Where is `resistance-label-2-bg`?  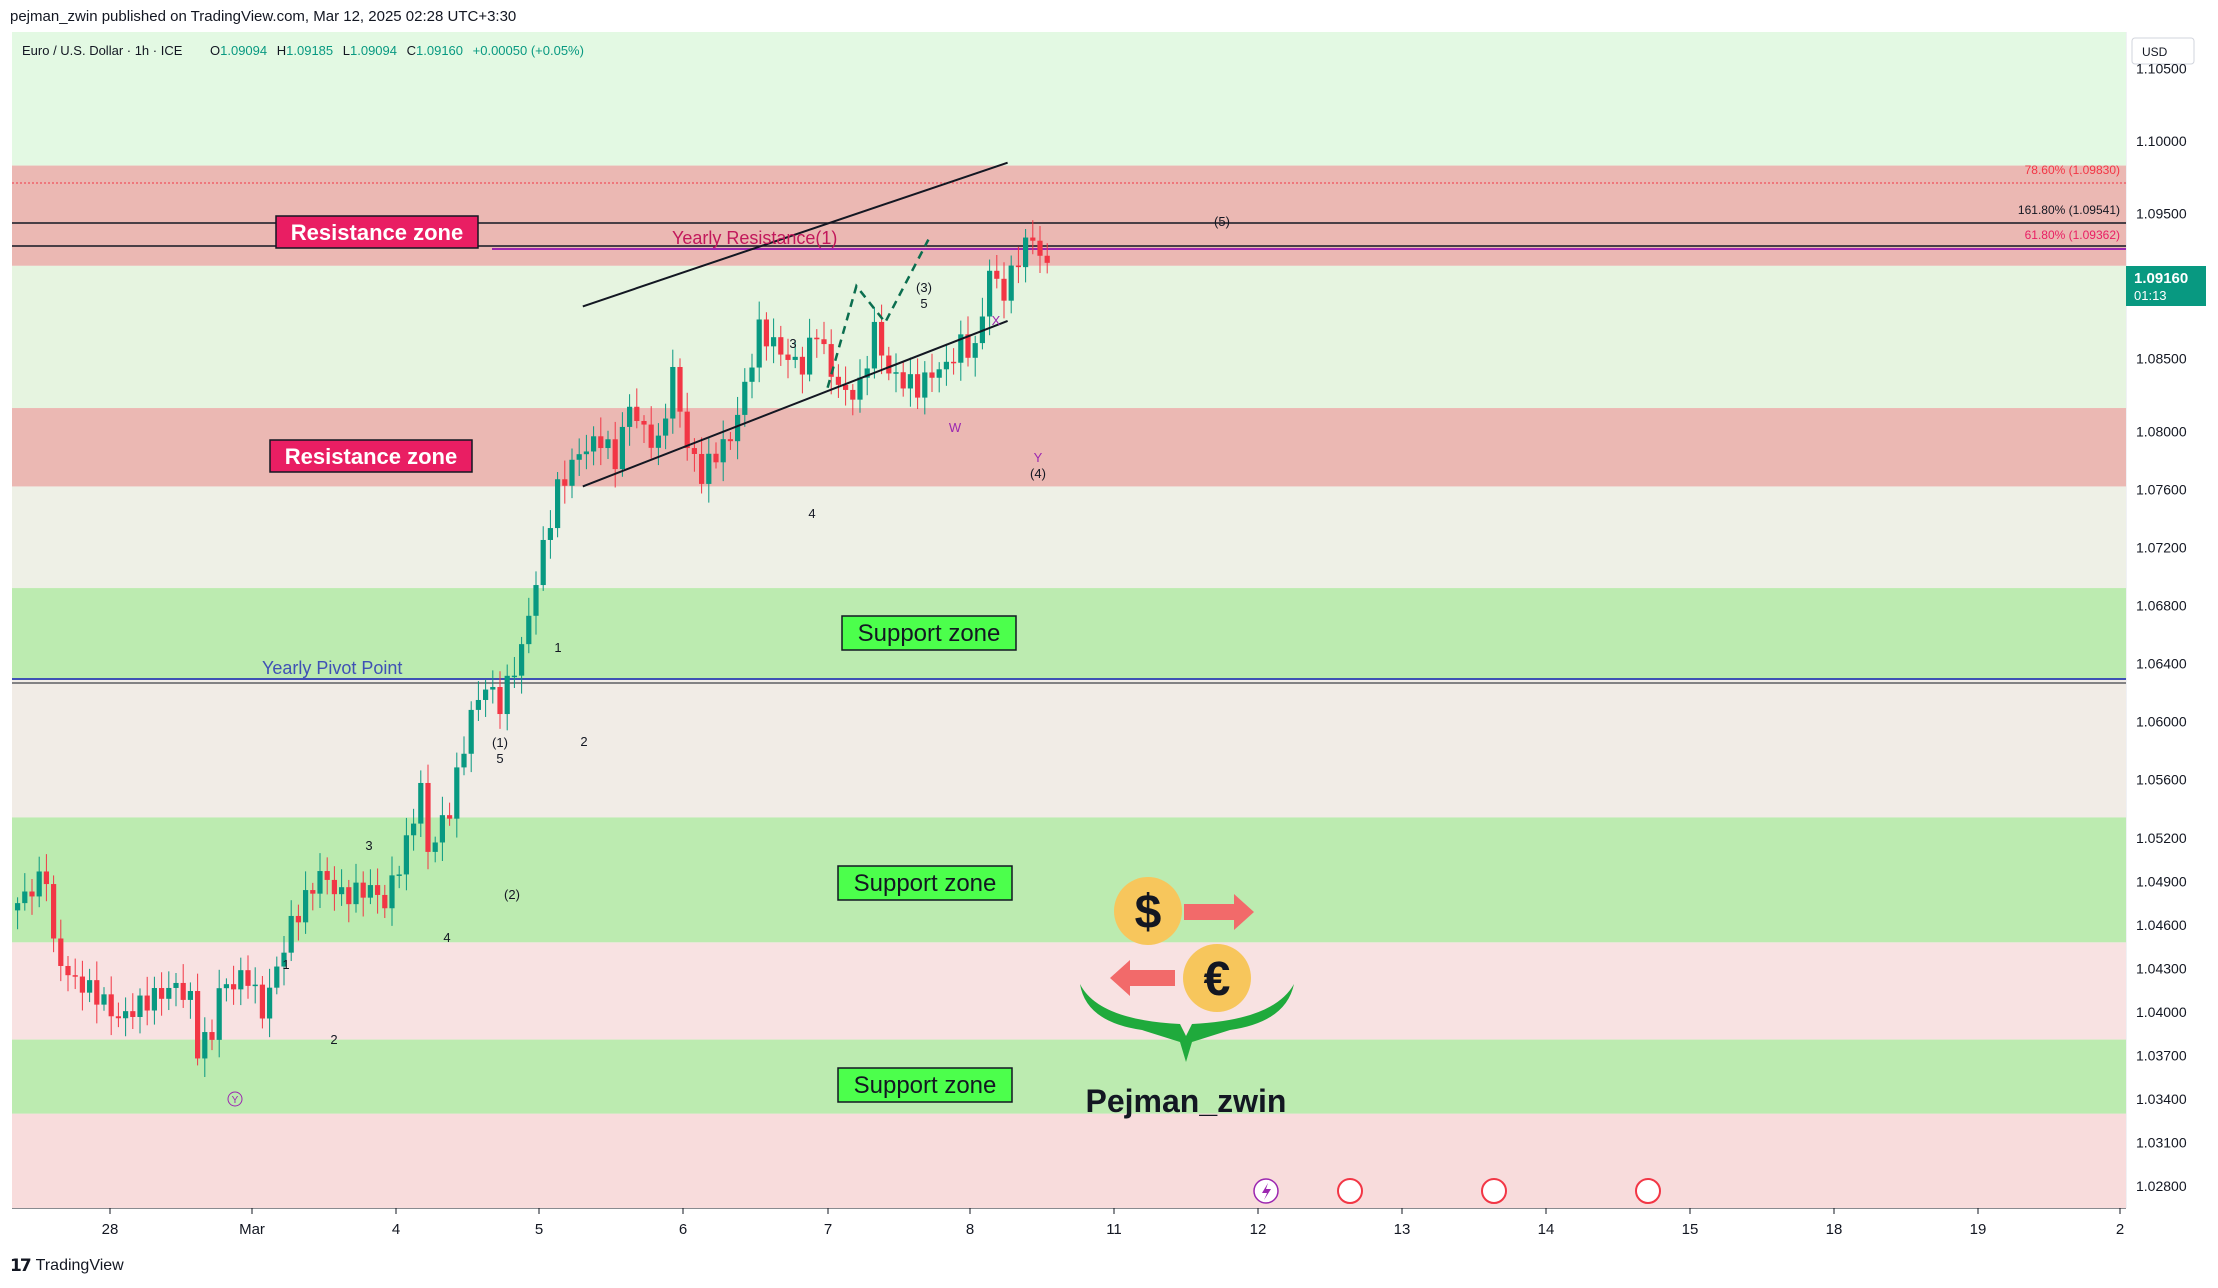
resistance-label-2-bg is located at coordinates (371, 456).